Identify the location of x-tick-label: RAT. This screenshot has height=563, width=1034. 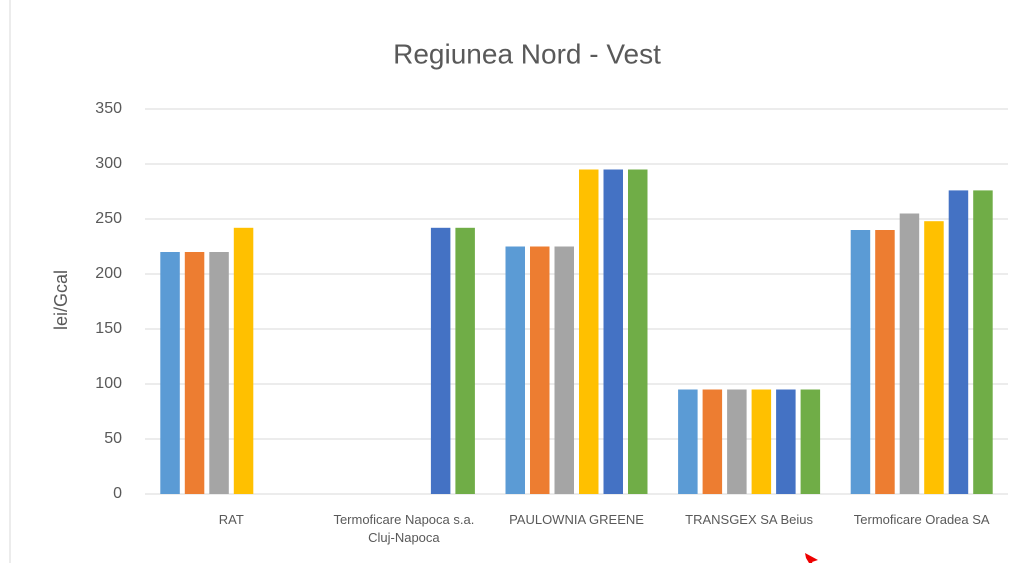
(231, 519).